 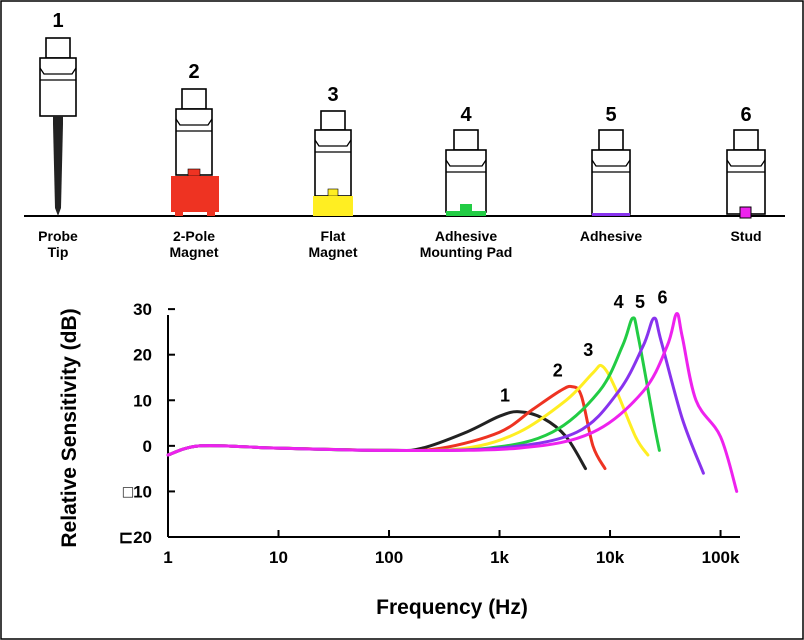 I want to click on mount-number: 3, so click(x=332, y=95).